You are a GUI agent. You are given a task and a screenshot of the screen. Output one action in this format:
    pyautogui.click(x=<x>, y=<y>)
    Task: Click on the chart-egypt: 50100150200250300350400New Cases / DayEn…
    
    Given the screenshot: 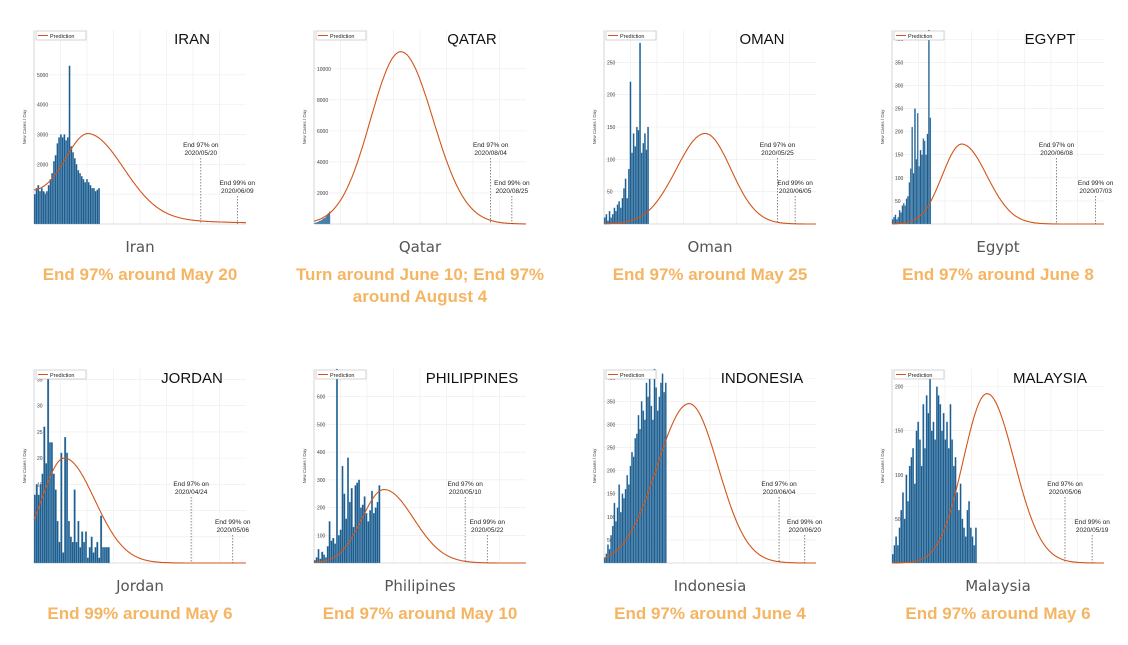 What is the action you would take?
    pyautogui.click(x=998, y=128)
    